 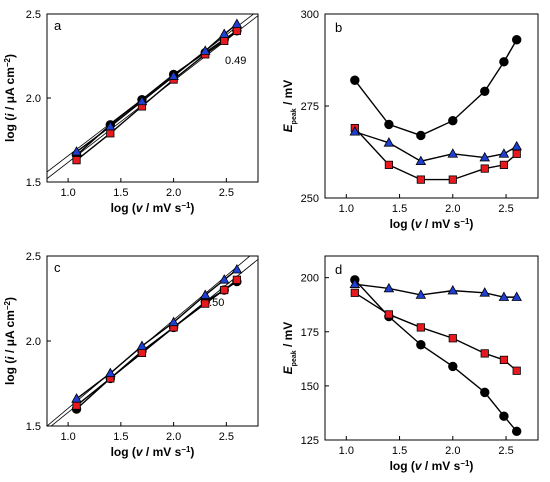 What do you see at coordinates (505, 209) in the screenshot?
I see `panel-b-xtick-label: 2.5` at bounding box center [505, 209].